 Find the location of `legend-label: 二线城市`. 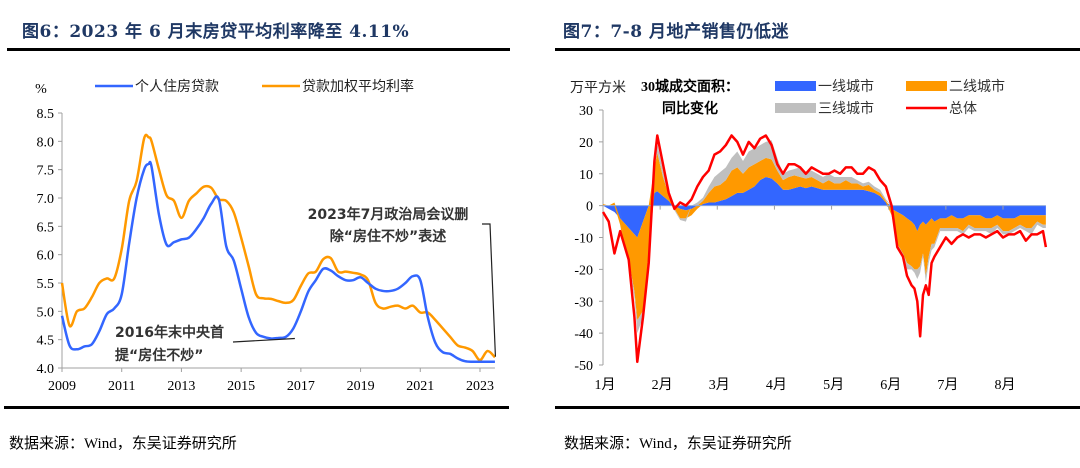

legend-label: 二线城市 is located at coordinates (977, 86).